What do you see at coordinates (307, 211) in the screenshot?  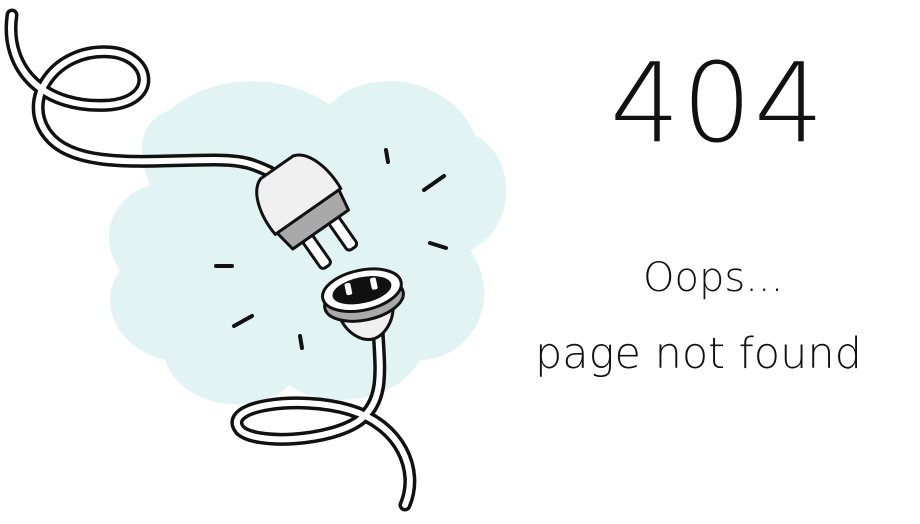 I see `male-plug` at bounding box center [307, 211].